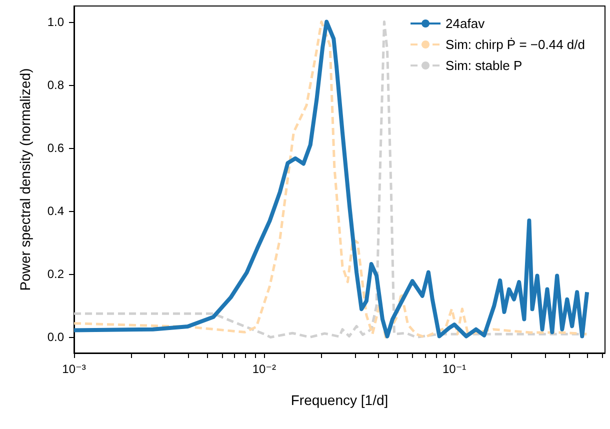 The image size is (610, 429). What do you see at coordinates (55, 274) in the screenshot?
I see `y-tick-label: 0.2` at bounding box center [55, 274].